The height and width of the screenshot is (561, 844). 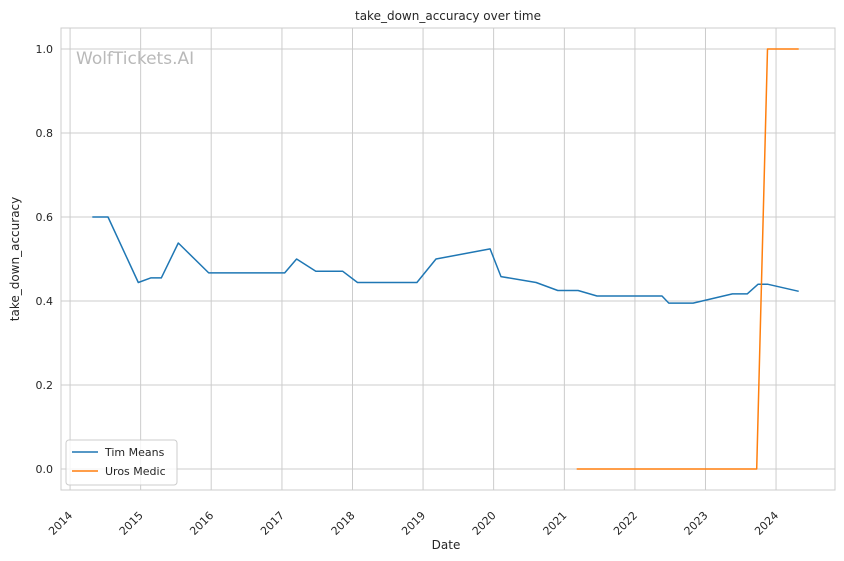 What do you see at coordinates (484, 523) in the screenshot?
I see `x-tick-label: 2020` at bounding box center [484, 523].